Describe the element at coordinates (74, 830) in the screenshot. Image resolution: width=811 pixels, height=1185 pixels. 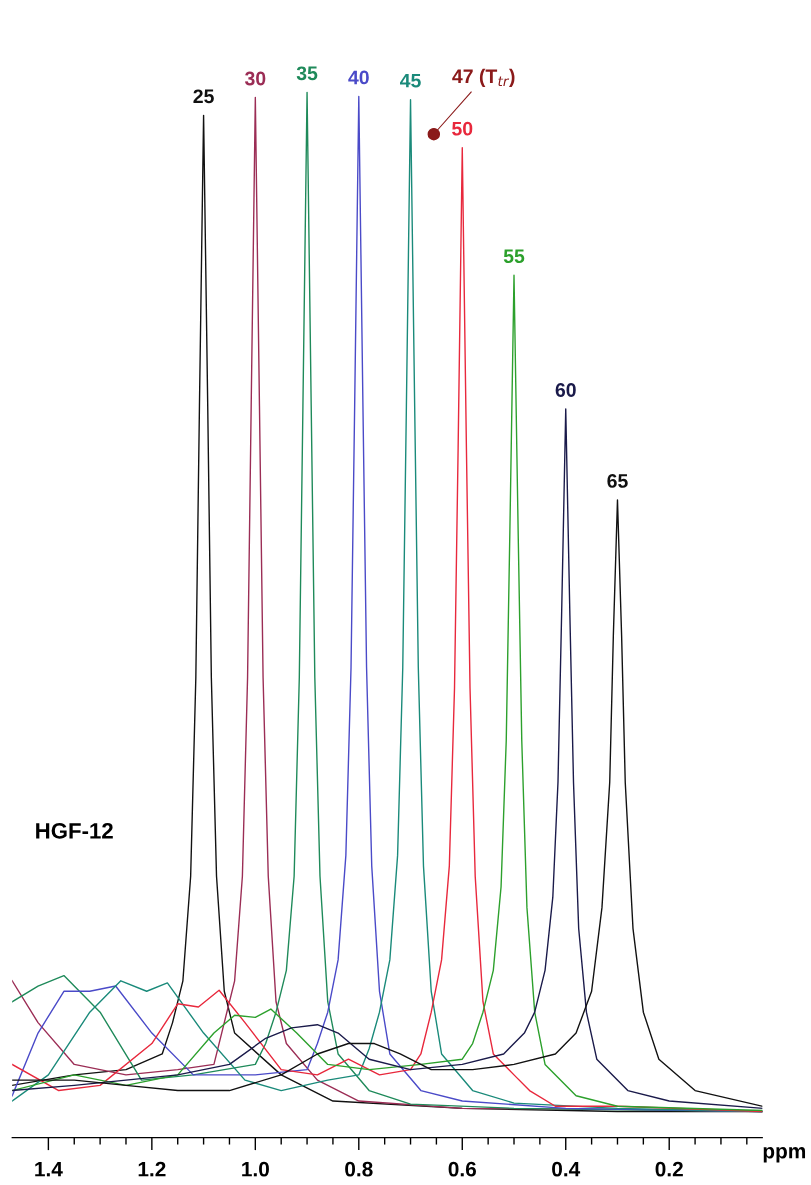
I see `annotation: HGF-12` at that location.